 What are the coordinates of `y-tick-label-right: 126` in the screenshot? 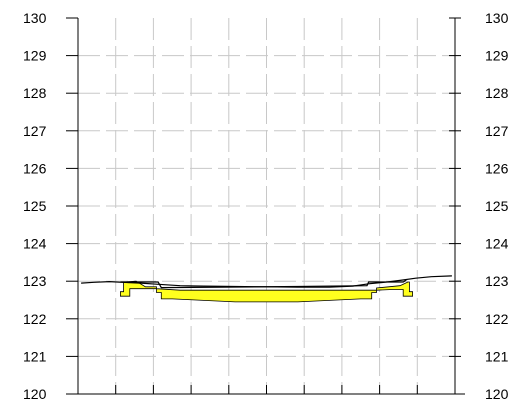 It's located at (497, 168).